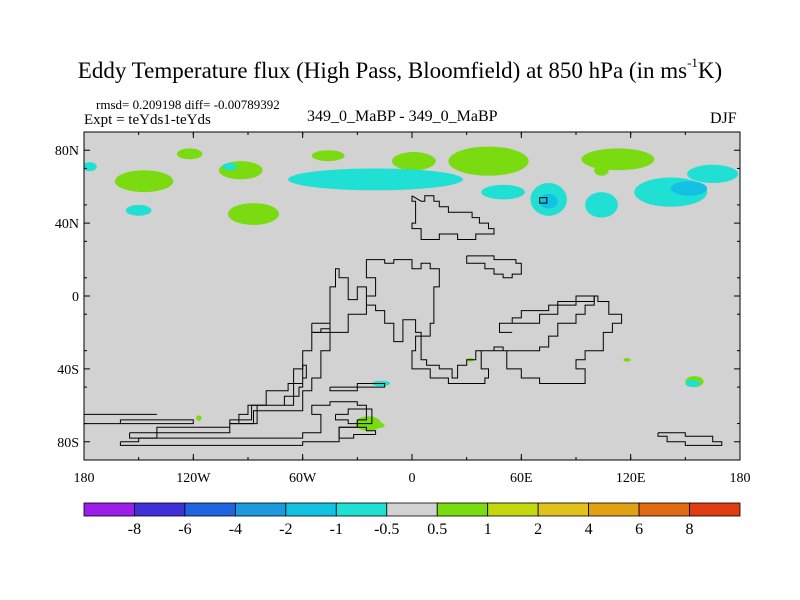  What do you see at coordinates (386, 529) in the screenshot?
I see `colorbar-label: -0.5` at bounding box center [386, 529].